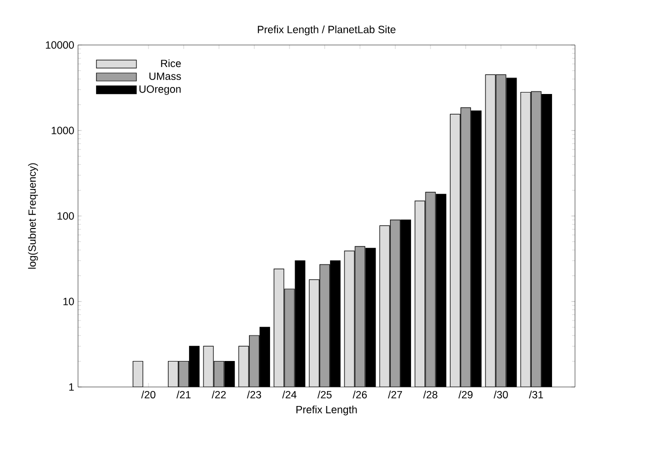 This screenshot has height=455, width=649. What do you see at coordinates (71, 387) in the screenshot?
I see `y-tick-label: 1` at bounding box center [71, 387].